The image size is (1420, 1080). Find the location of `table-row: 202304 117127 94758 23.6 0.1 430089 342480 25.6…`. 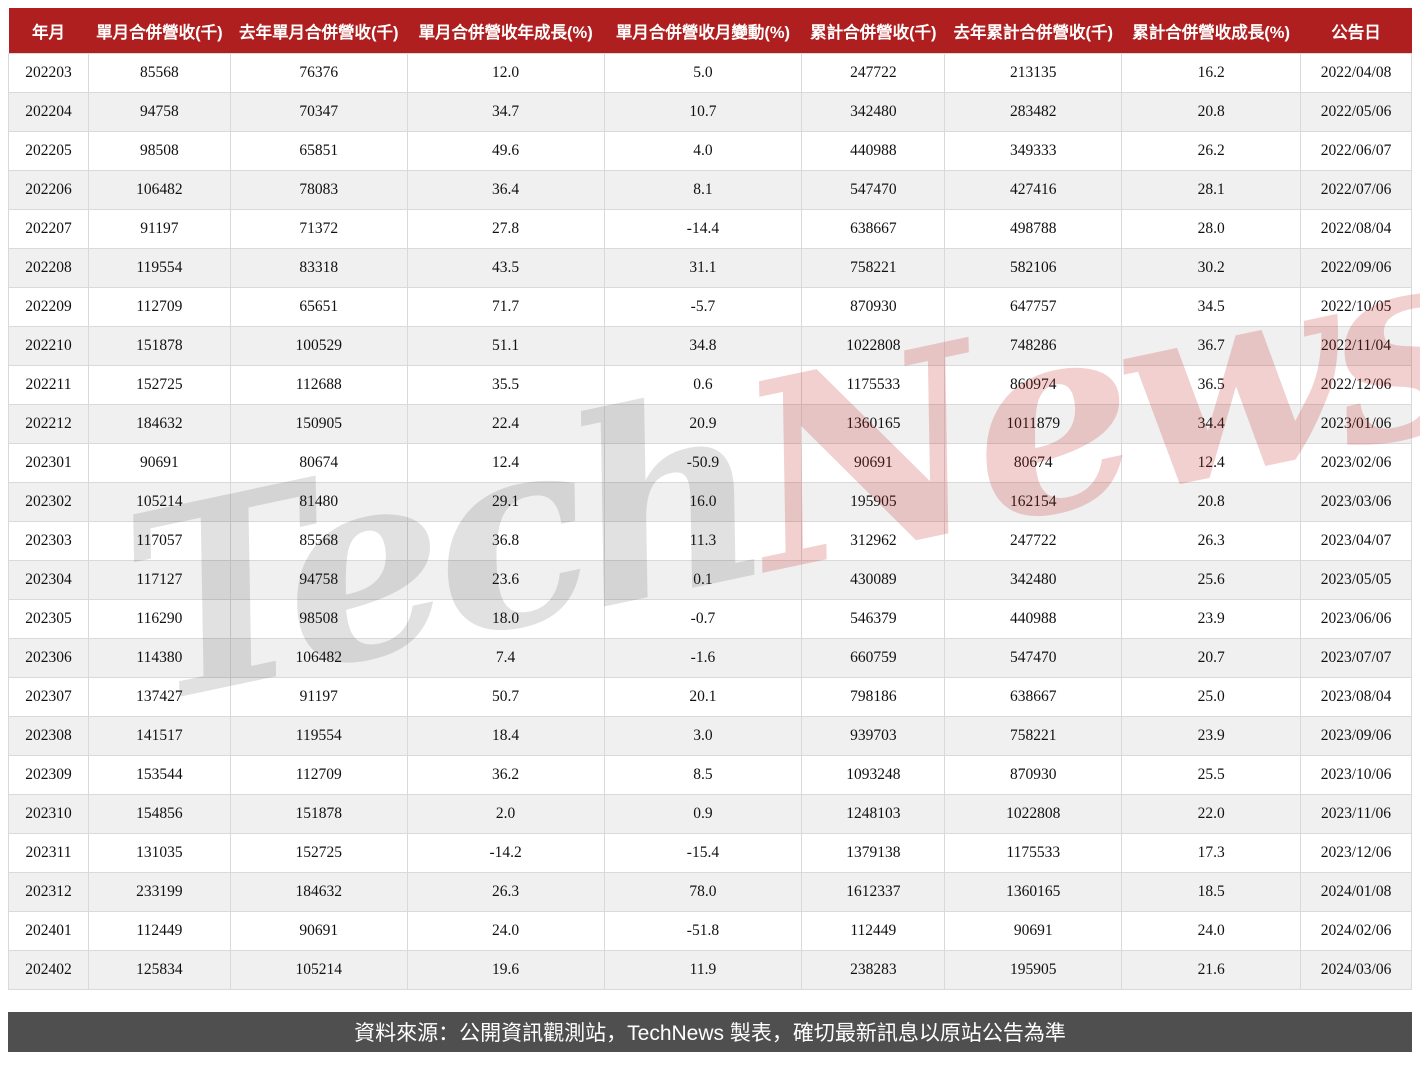

table-row: 202304 117127 94758 23.6 0.1 430089 342480 25.6… is located at coordinates (710, 580).